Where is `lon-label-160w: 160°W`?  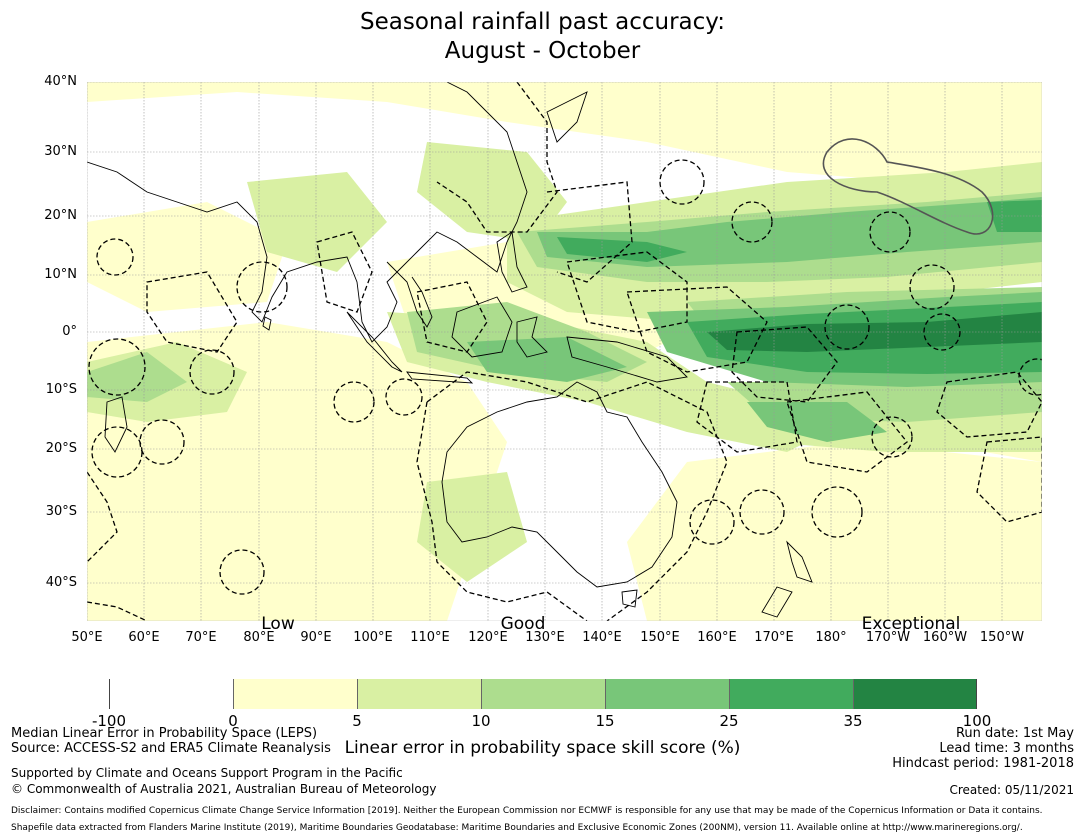
lon-label-160w: 160°W is located at coordinates (945, 637).